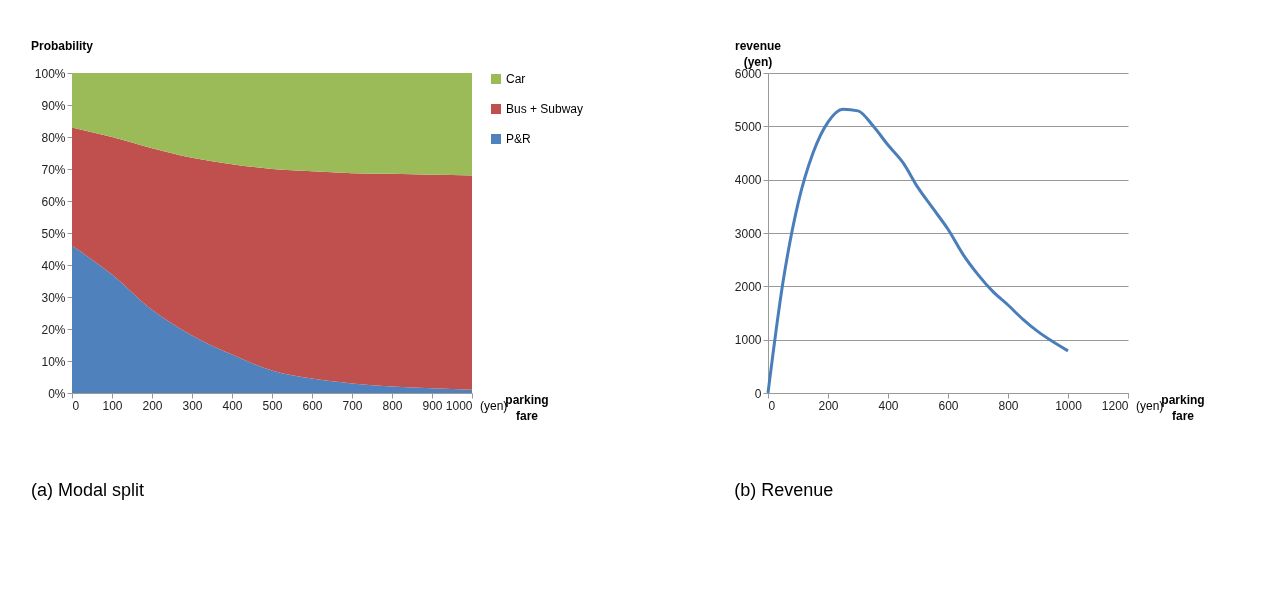  Describe the element at coordinates (53, 265) in the screenshot. I see `y-tick-label: 40%` at that location.